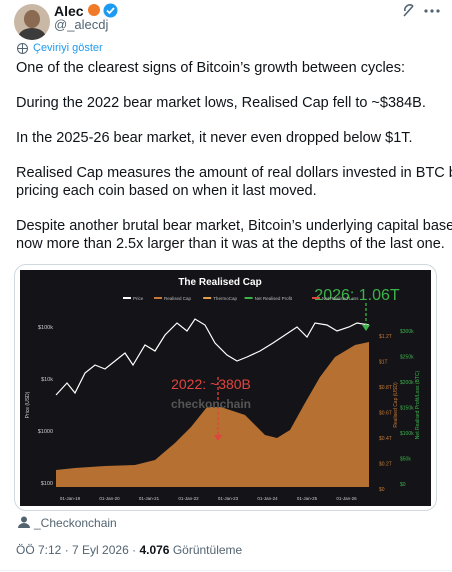 The height and width of the screenshot is (572, 452). What do you see at coordinates (47, 484) in the screenshot?
I see `chart-label: $100` at bounding box center [47, 484].